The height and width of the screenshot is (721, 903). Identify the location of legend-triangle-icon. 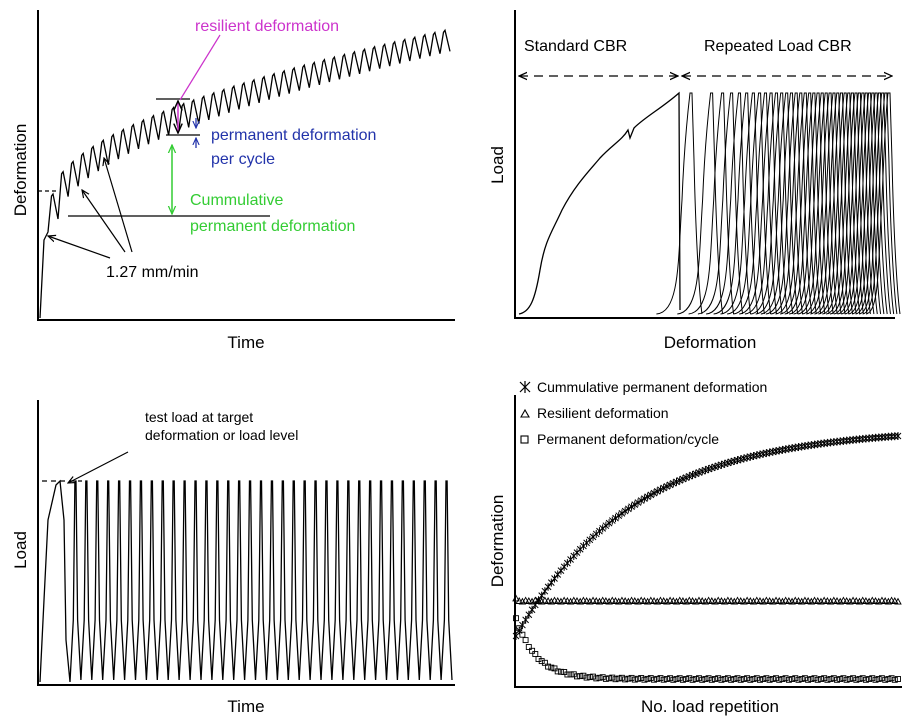
(525, 413).